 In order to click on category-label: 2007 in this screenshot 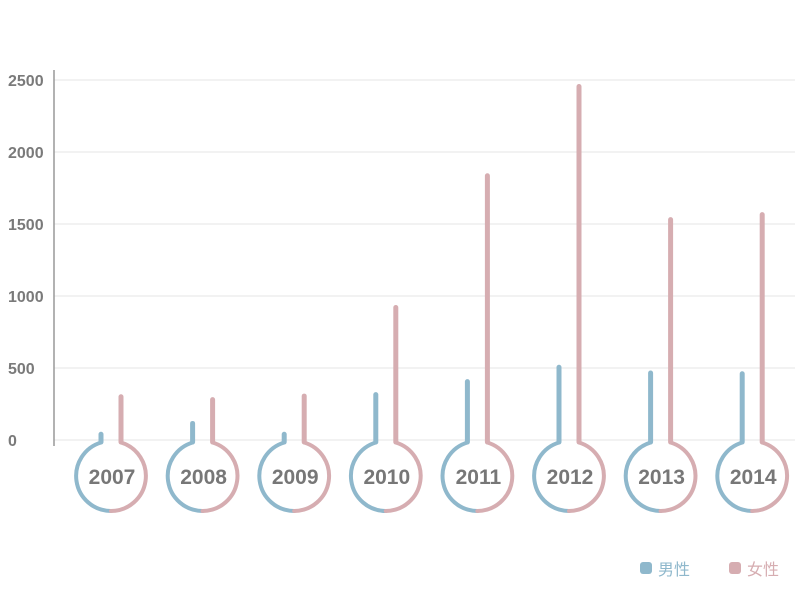, I will do `click(112, 477)`.